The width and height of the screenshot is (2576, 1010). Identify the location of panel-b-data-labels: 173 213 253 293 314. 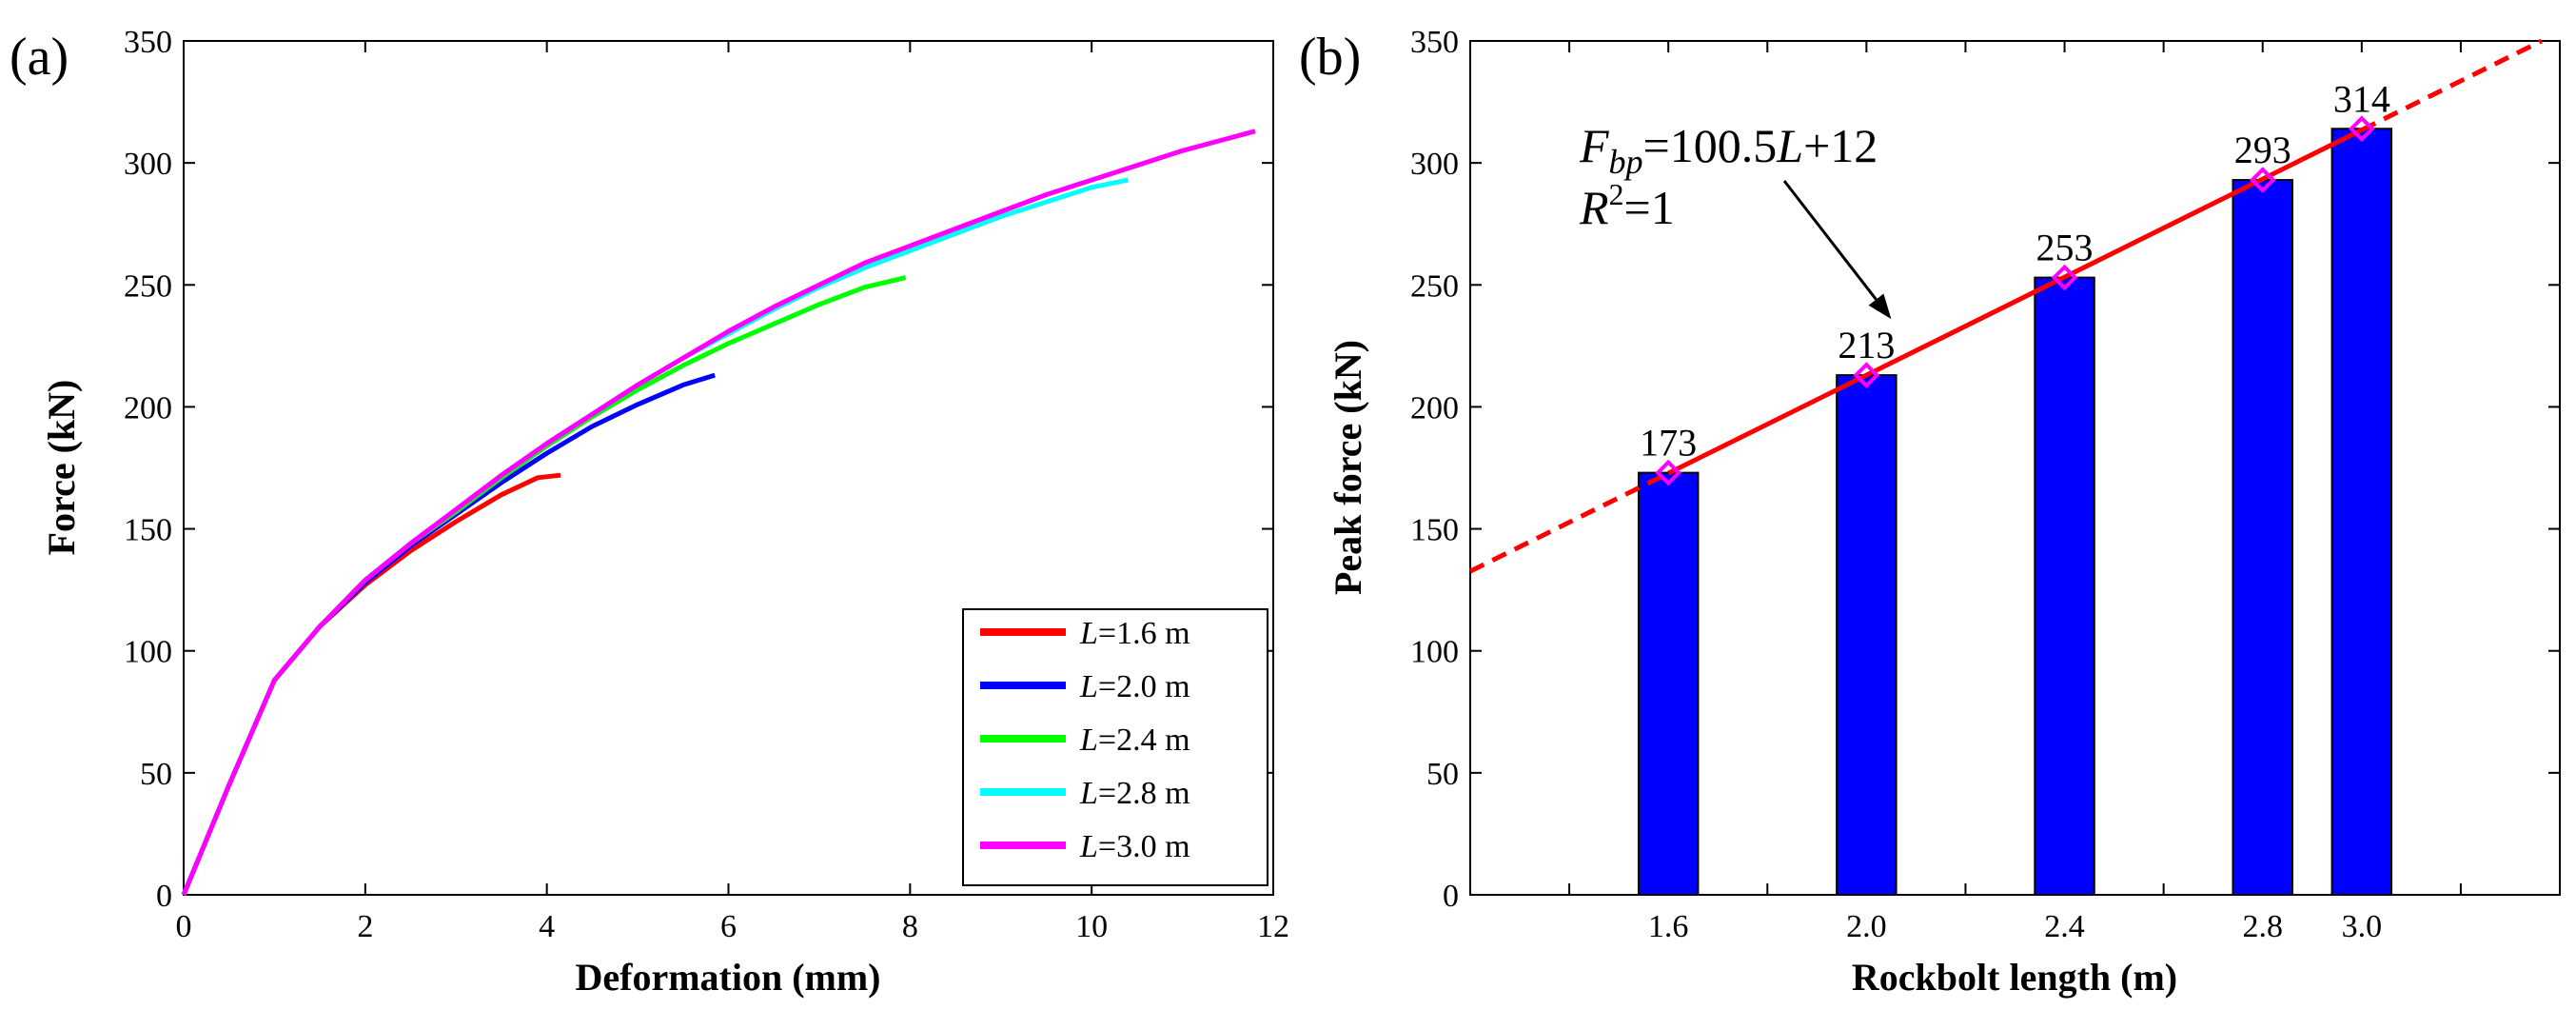
(2015, 270).